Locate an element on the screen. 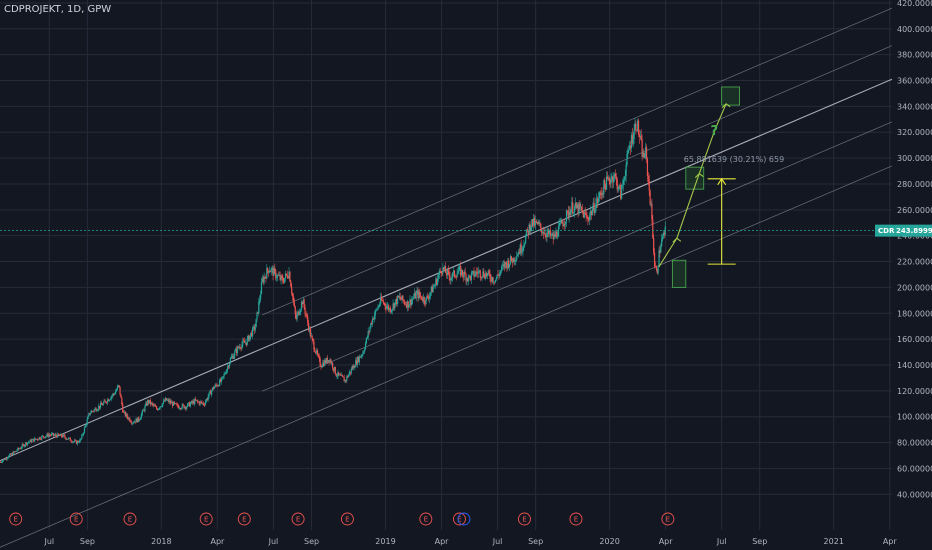 The width and height of the screenshot is (932, 550). price-tick-label: 280.000000 is located at coordinates (914, 184).